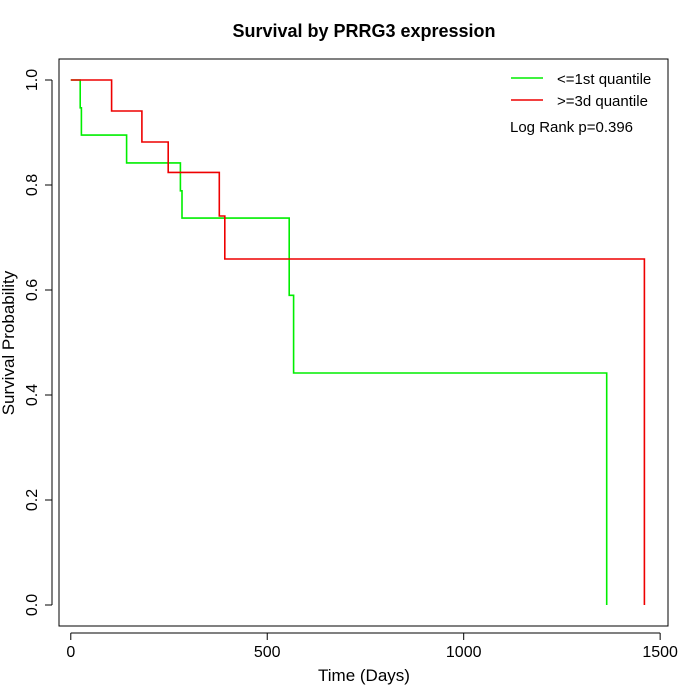 This screenshot has height=700, width=700. What do you see at coordinates (571, 127) in the screenshot?
I see `log-rank-annotation: Log Rank p=0.396` at bounding box center [571, 127].